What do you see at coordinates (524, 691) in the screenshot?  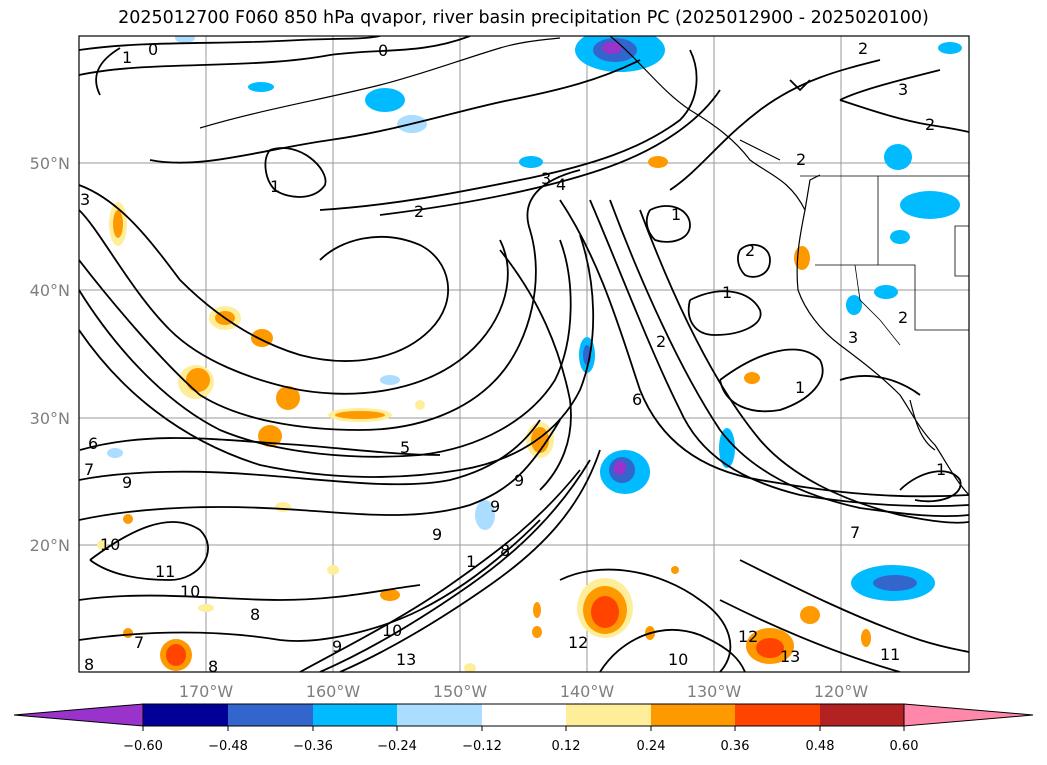 I see `longitude-labels: 170°W 160°W 150°W 140°W 130°W 120°W` at bounding box center [524, 691].